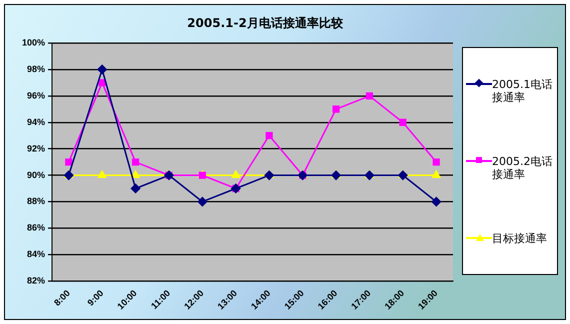 Image resolution: width=570 pixels, height=324 pixels. I want to click on chart-title: 2005.1-2月电话接通率比较, so click(265, 23).